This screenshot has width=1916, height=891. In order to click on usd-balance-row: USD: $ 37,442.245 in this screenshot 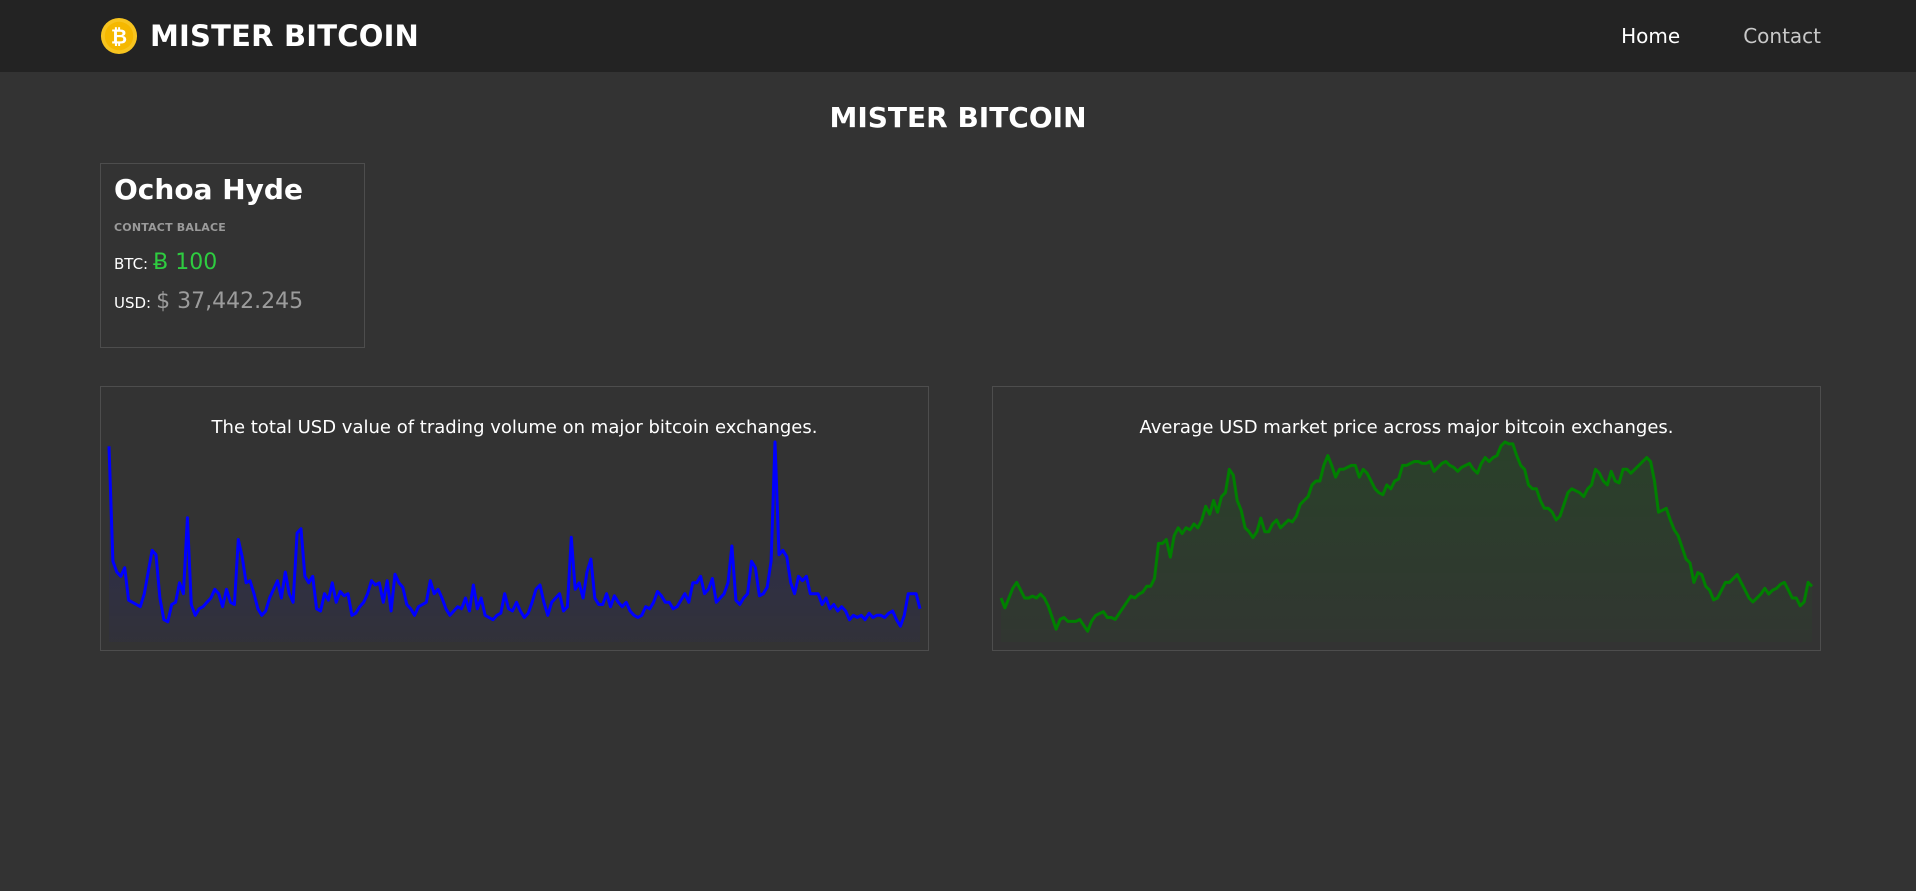, I will do `click(232, 301)`.